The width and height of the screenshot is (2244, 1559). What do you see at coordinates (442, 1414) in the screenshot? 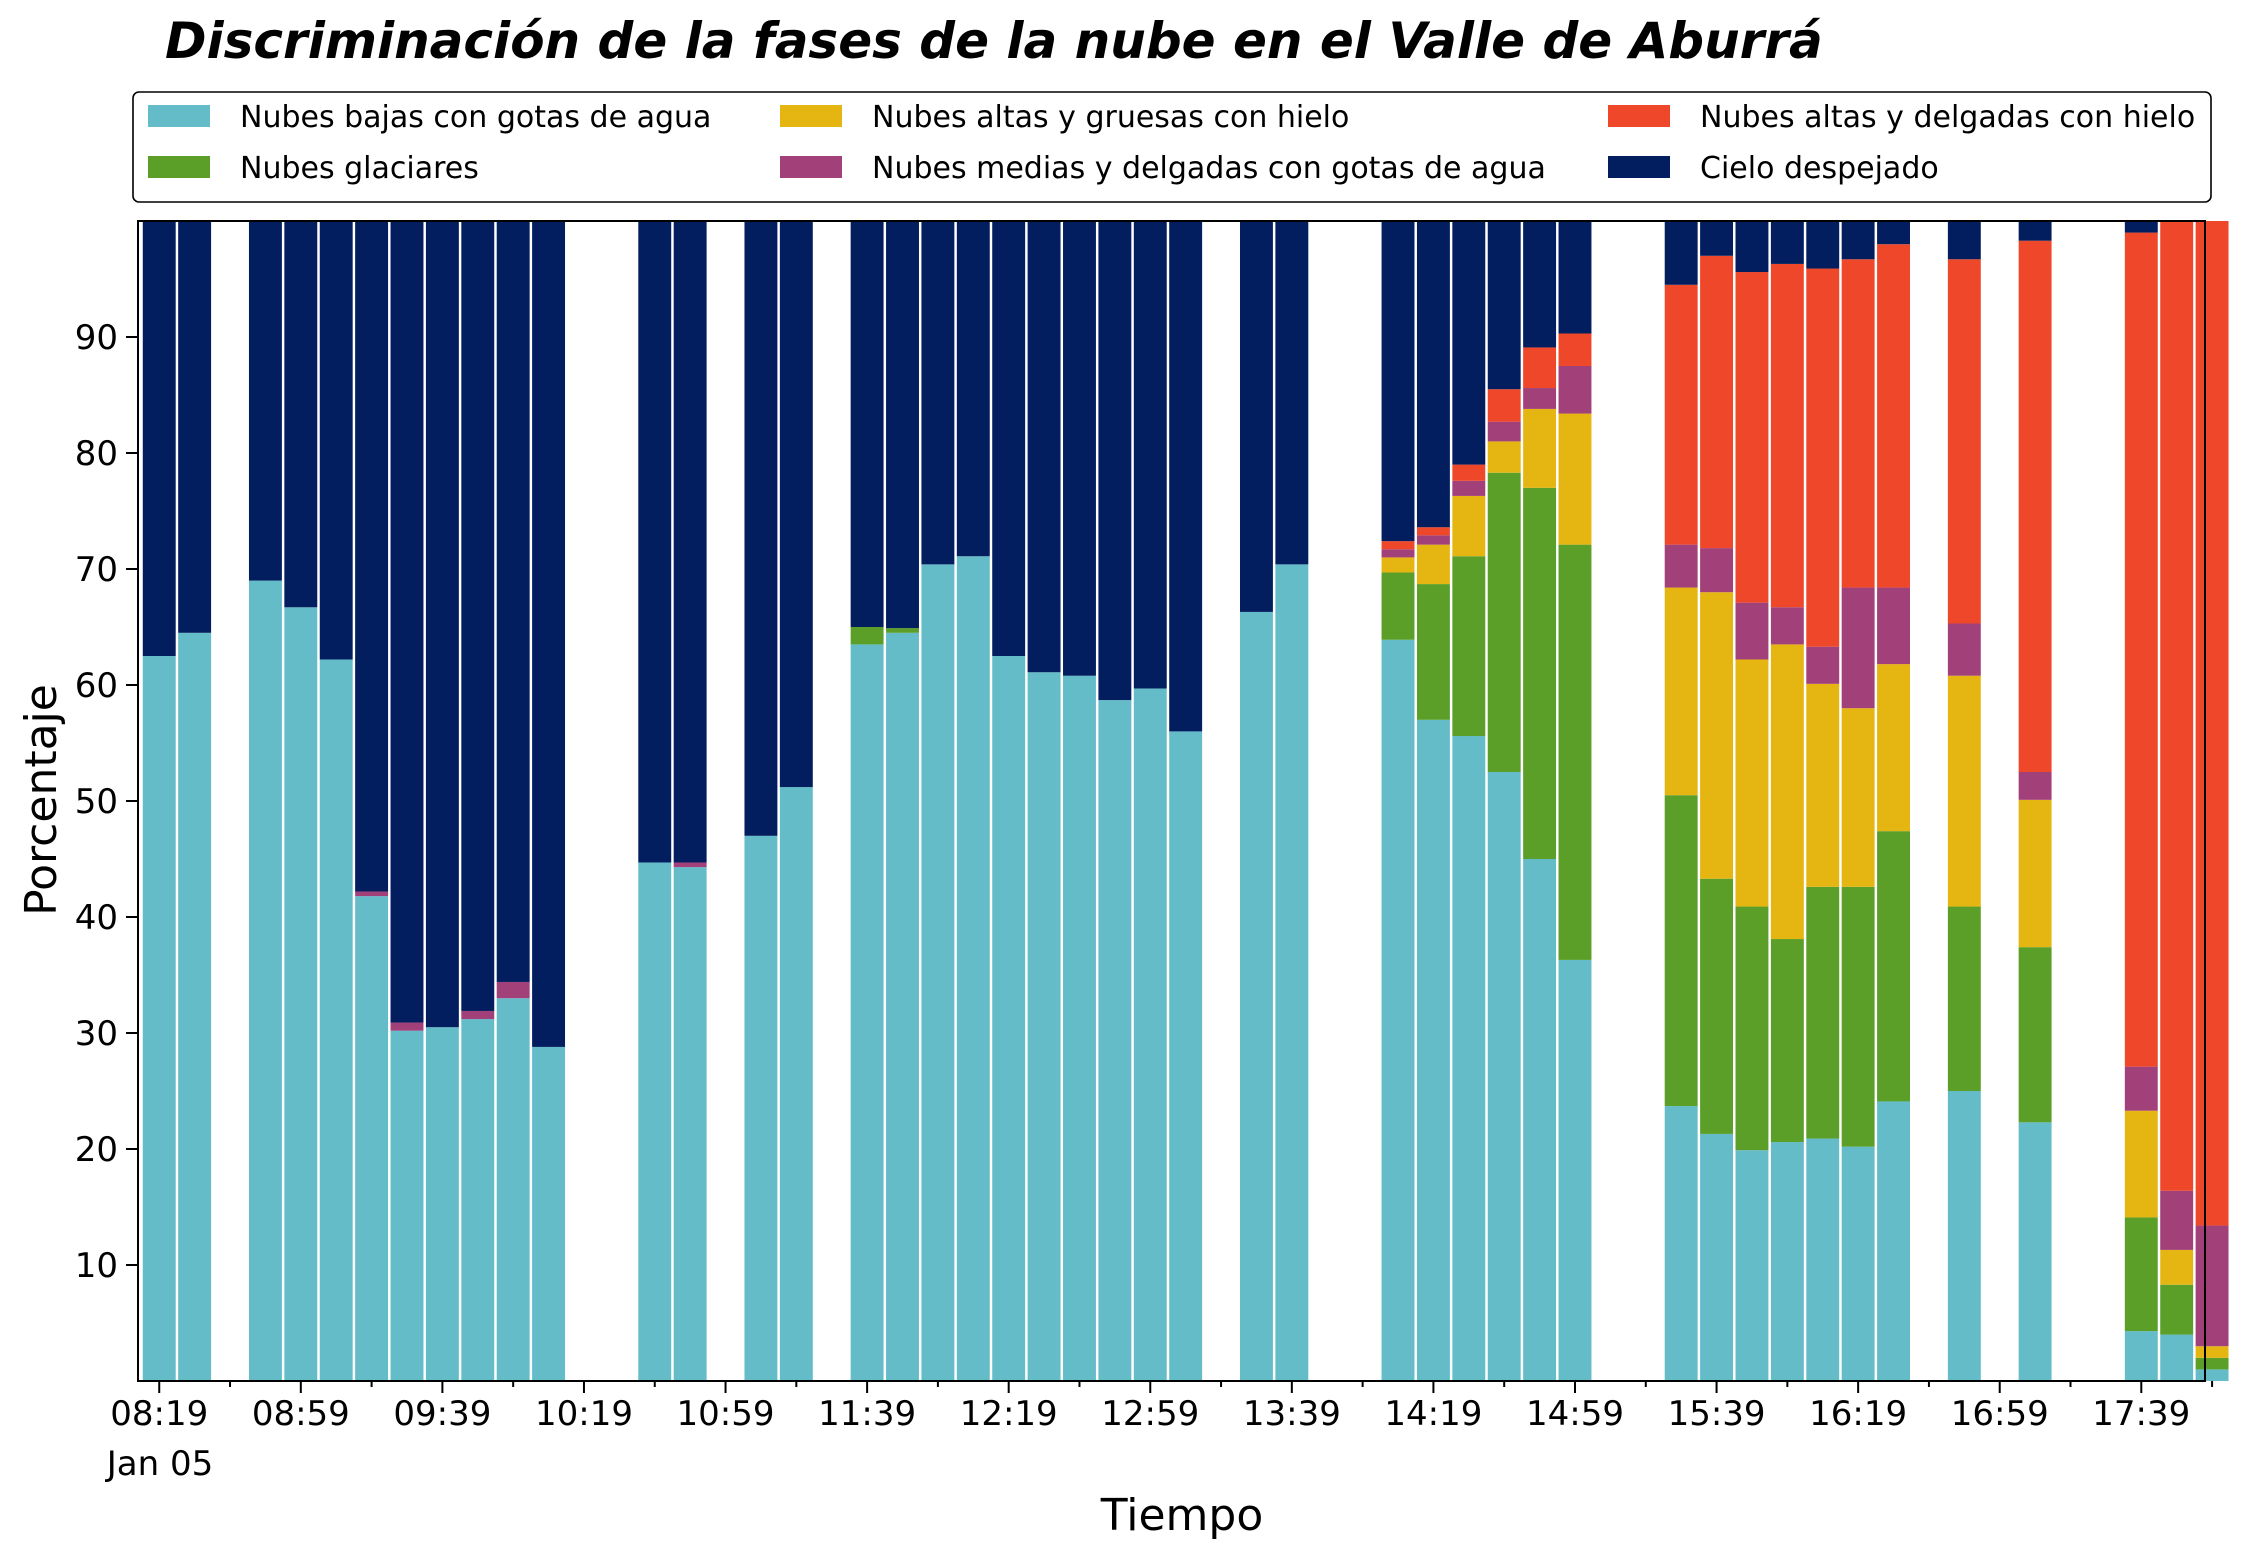
I see `x-tick-label: 09:39` at bounding box center [442, 1414].